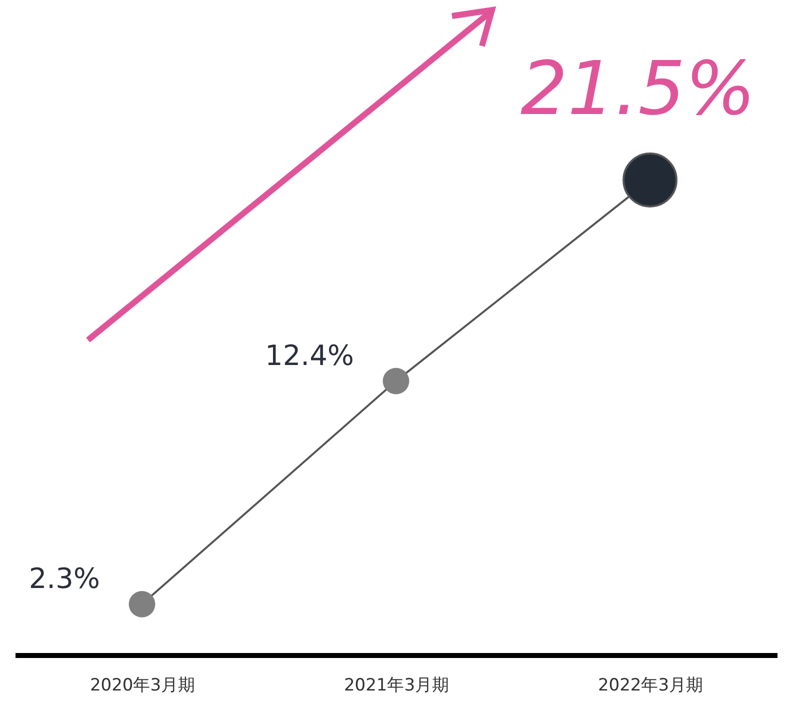  Describe the element at coordinates (143, 686) in the screenshot. I see `x-tick-label: 2020年3月期` at that location.